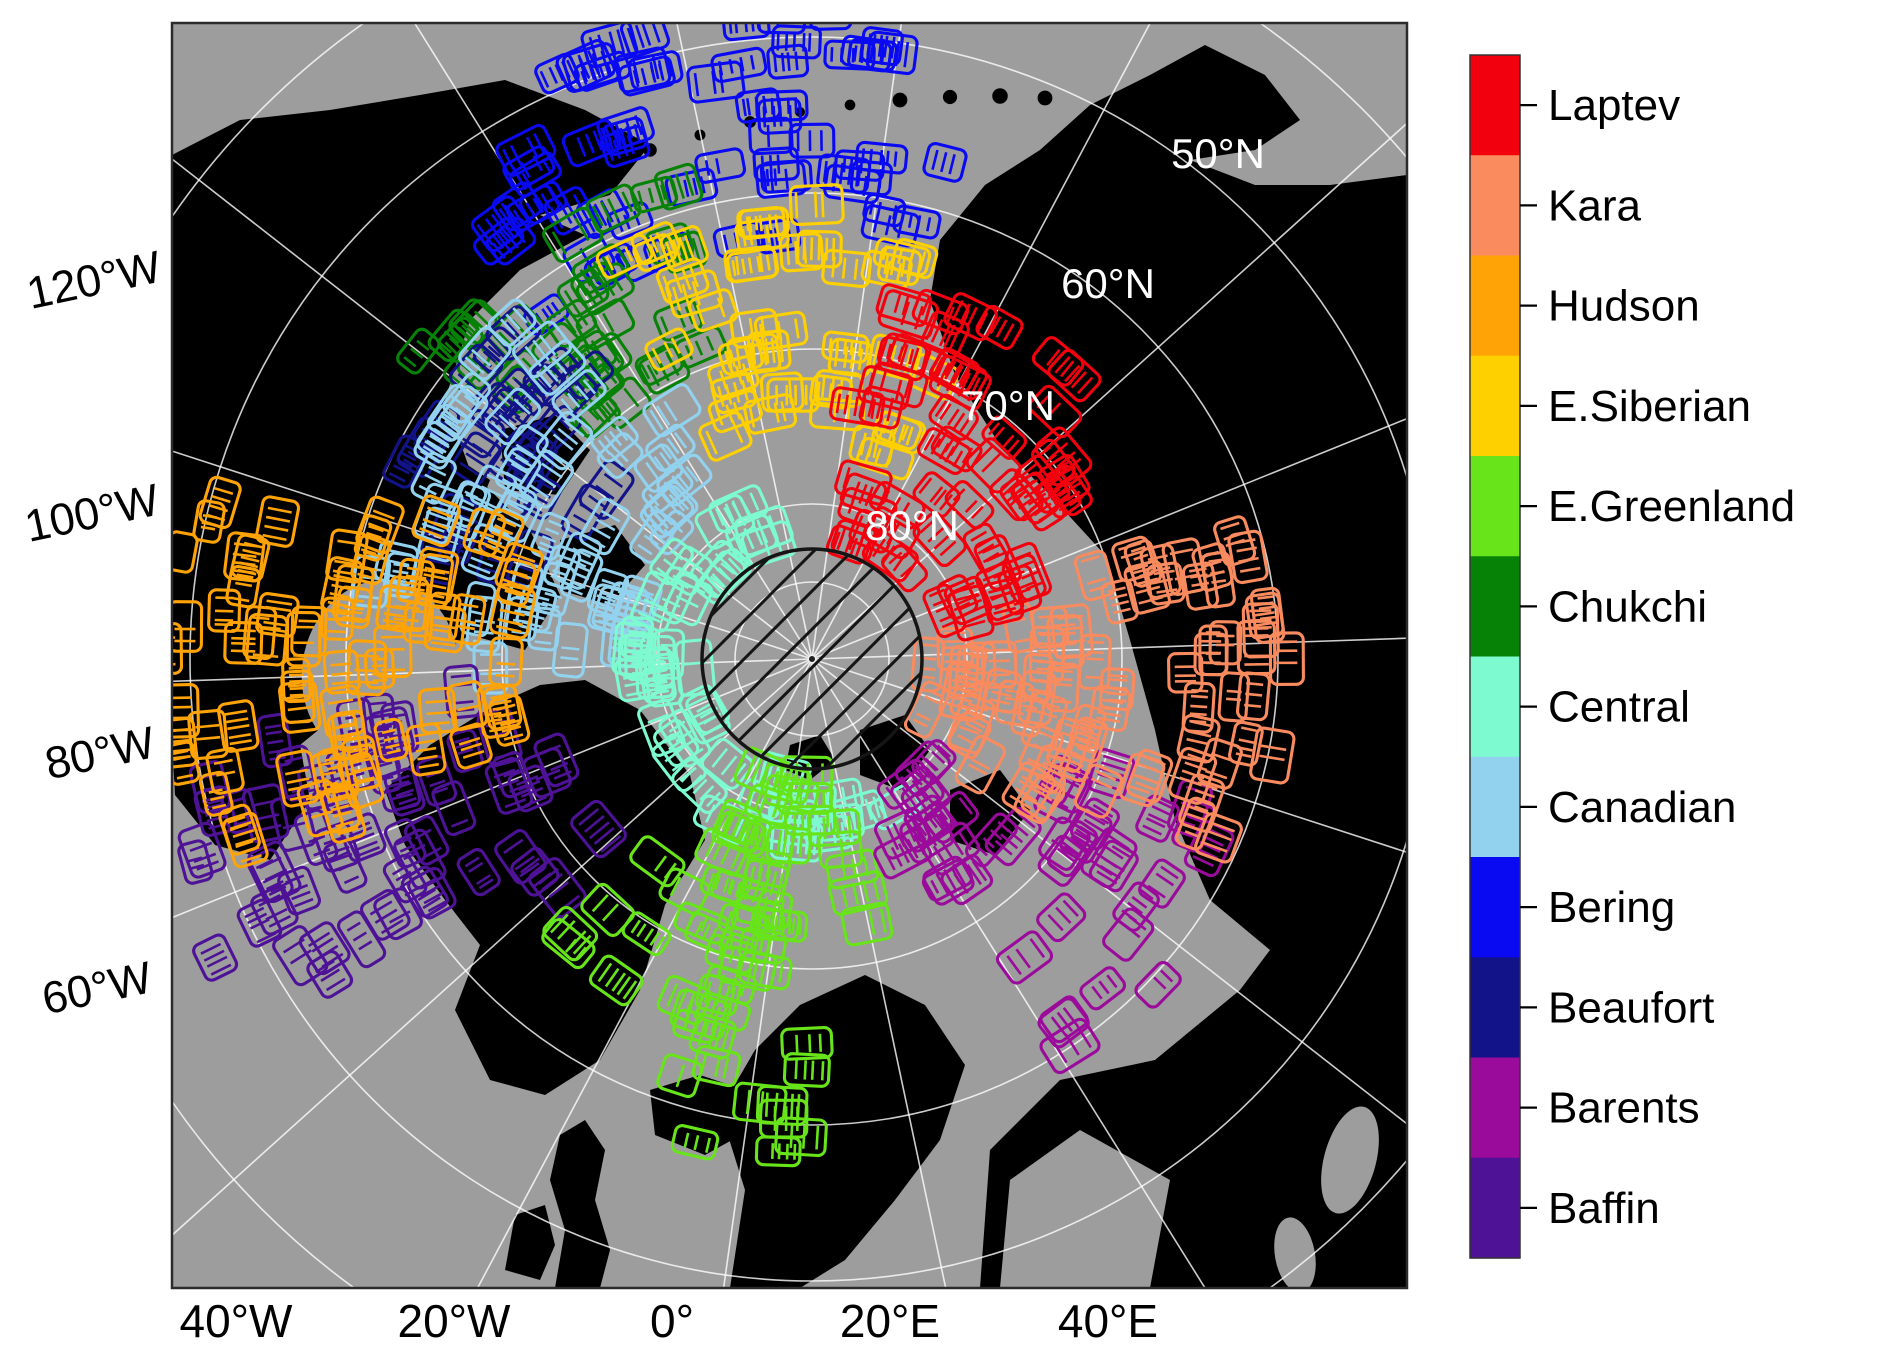 This screenshot has width=1892, height=1369. I want to click on lon-label-bottom: 0°, so click(672, 1321).